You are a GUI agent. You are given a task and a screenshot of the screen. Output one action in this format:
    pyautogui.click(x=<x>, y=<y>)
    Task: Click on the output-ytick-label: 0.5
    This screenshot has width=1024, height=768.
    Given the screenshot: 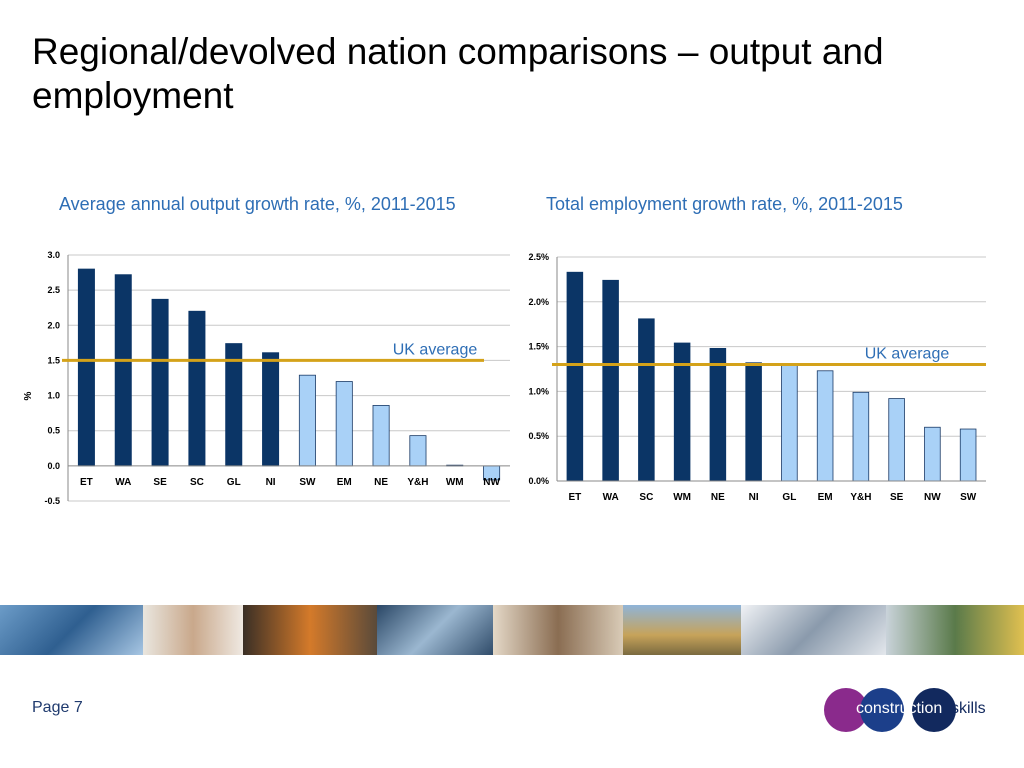 What is the action you would take?
    pyautogui.click(x=53, y=431)
    